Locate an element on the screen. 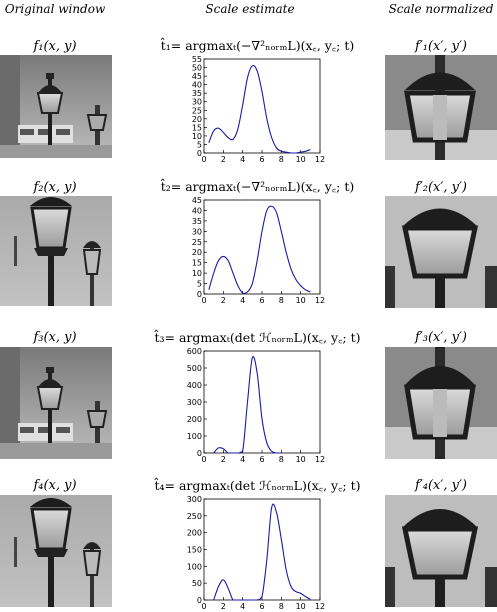 The width and height of the screenshot is (497, 612). row1-left-label: f₁(x, y) is located at coordinates (55, 46).